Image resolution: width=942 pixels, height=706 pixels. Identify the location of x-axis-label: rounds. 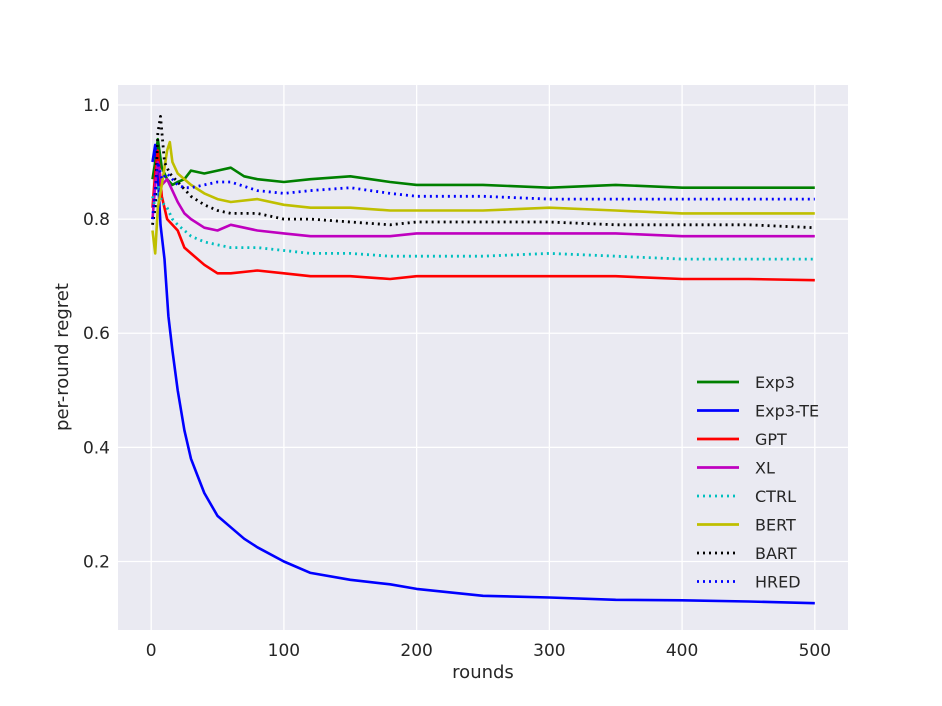
(483, 672).